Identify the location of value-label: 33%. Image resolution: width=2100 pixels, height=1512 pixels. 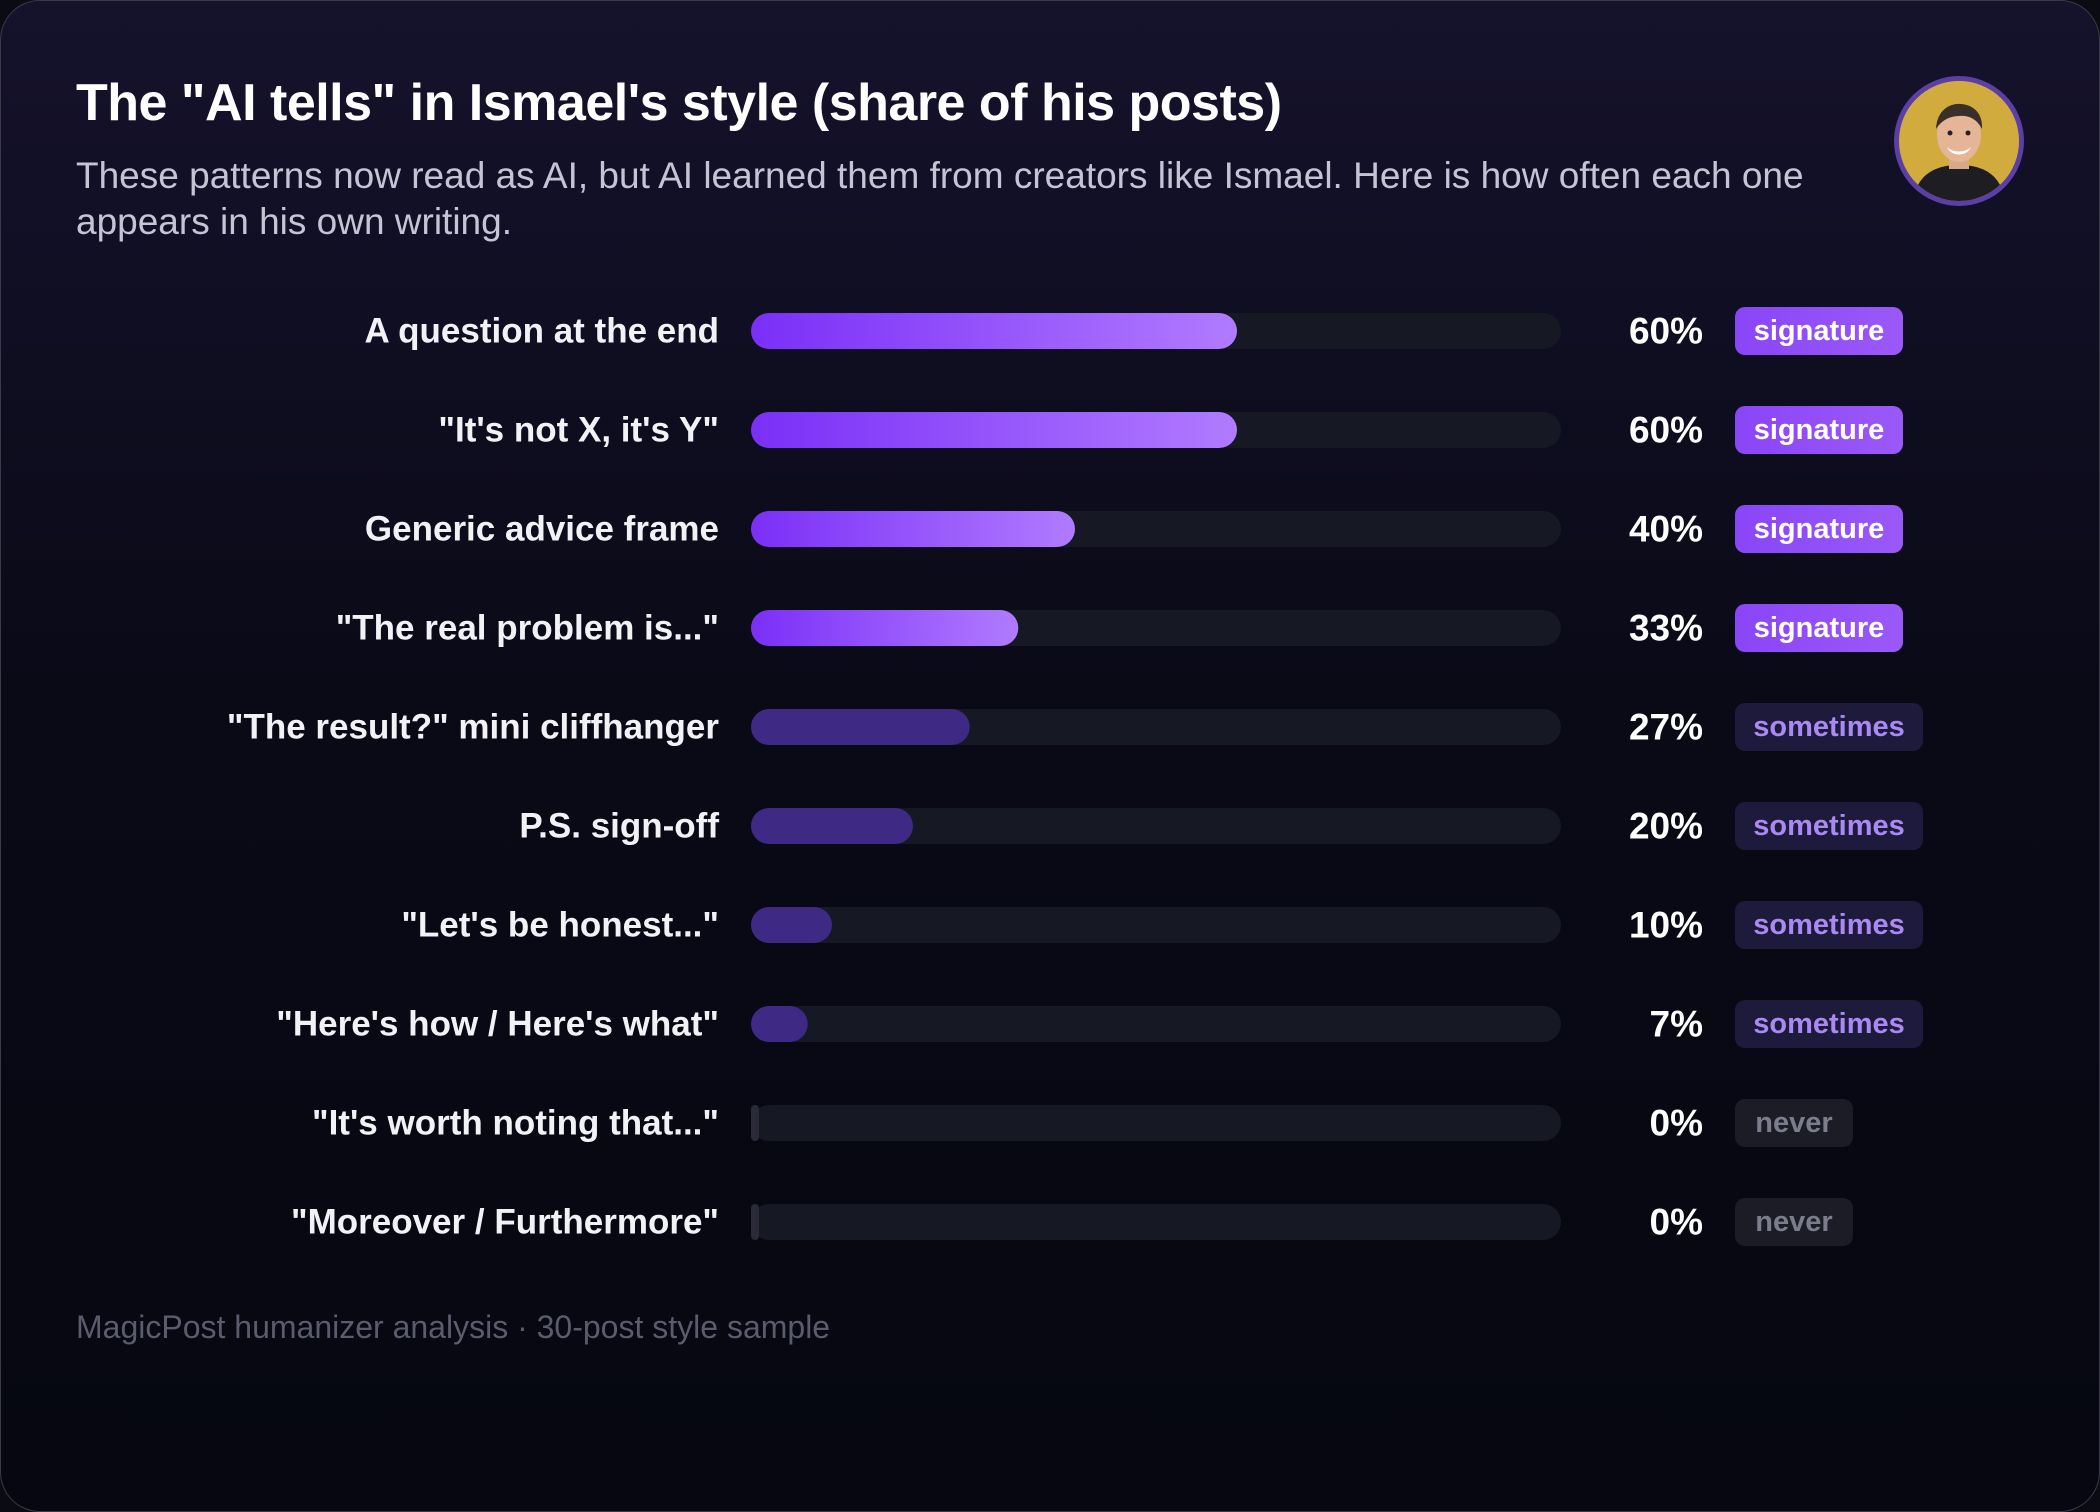
(1666, 628).